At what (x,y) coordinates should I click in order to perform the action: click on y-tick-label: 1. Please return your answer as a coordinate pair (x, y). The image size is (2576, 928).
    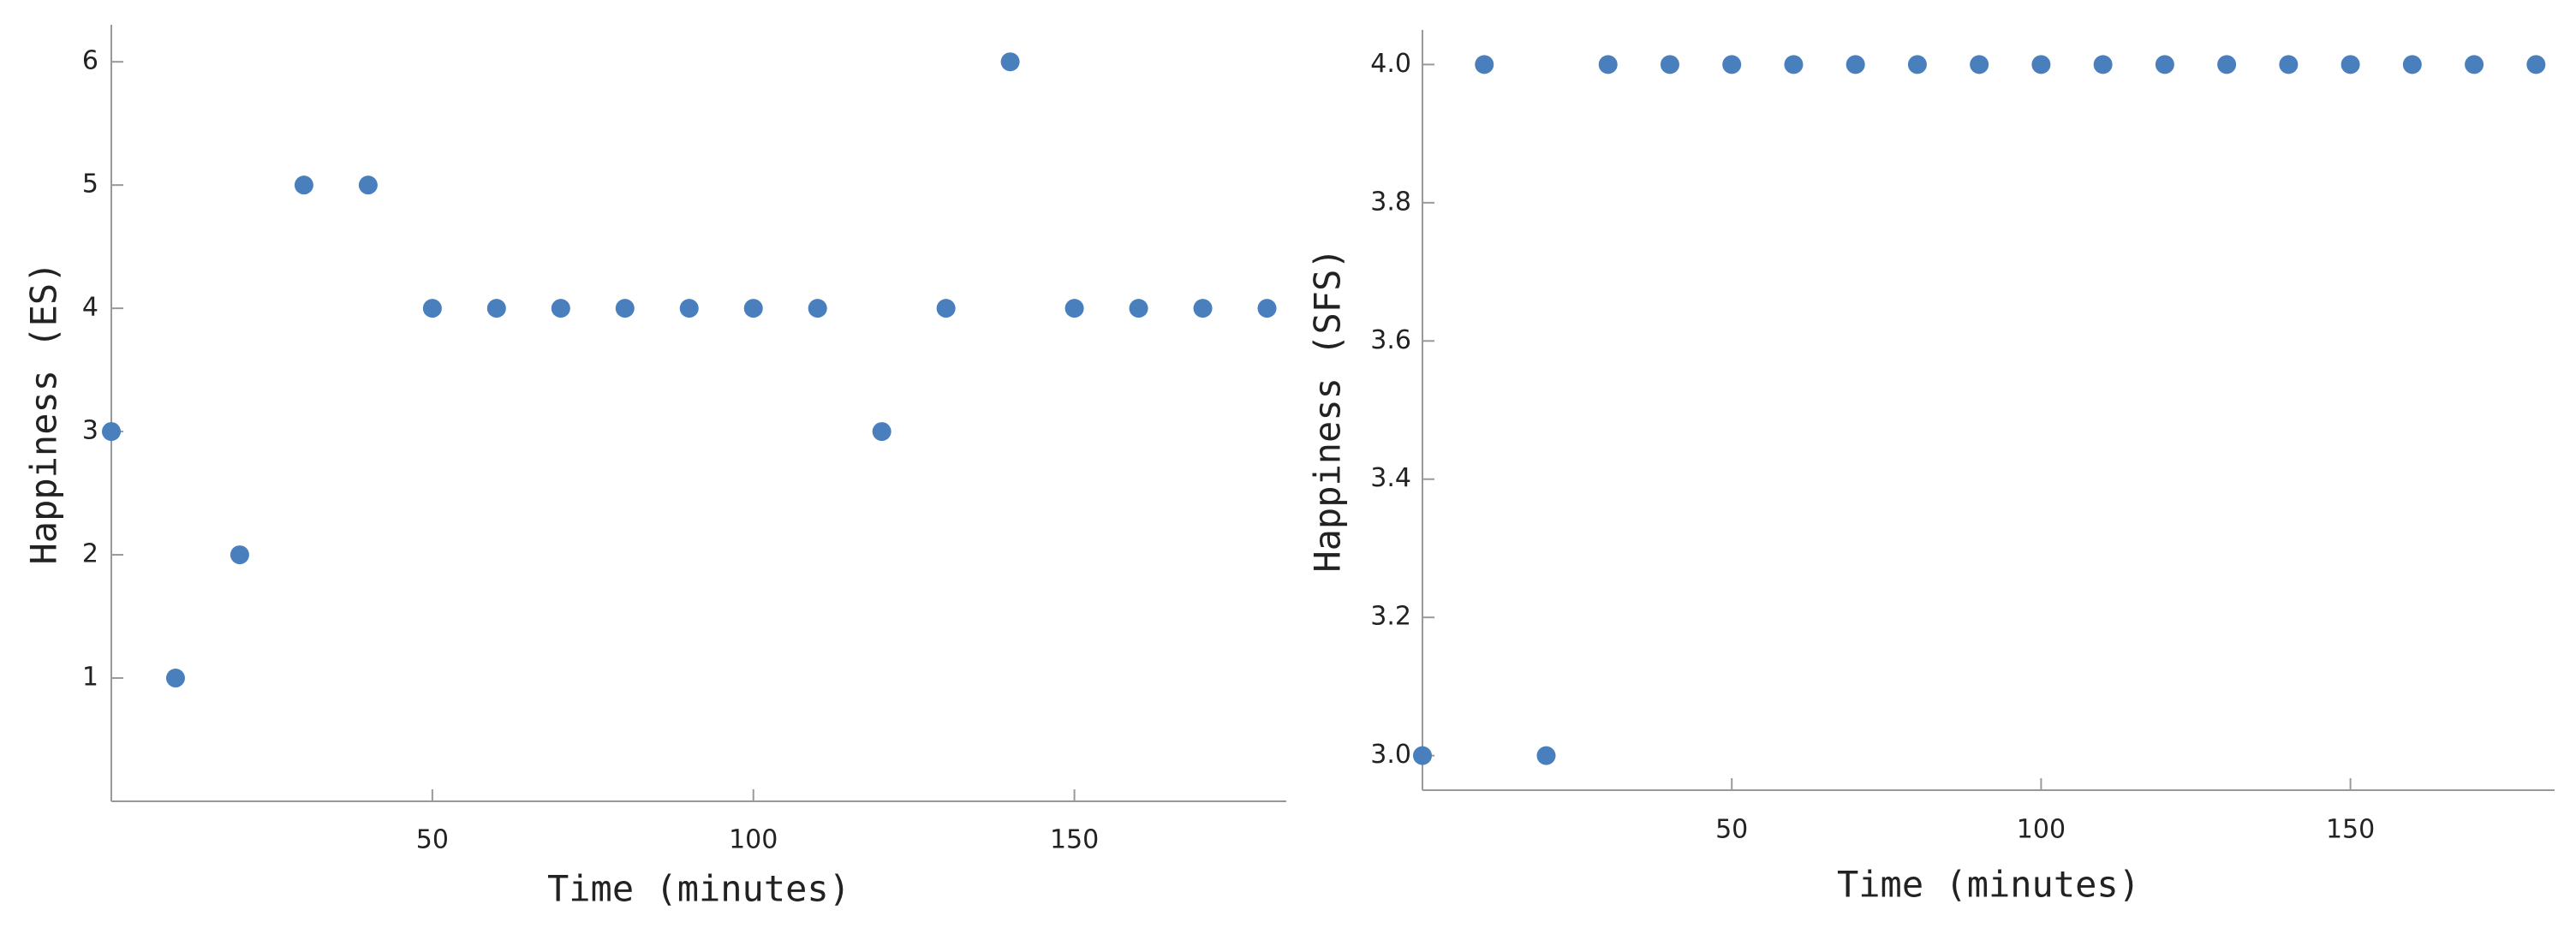
    Looking at the image, I should click on (90, 678).